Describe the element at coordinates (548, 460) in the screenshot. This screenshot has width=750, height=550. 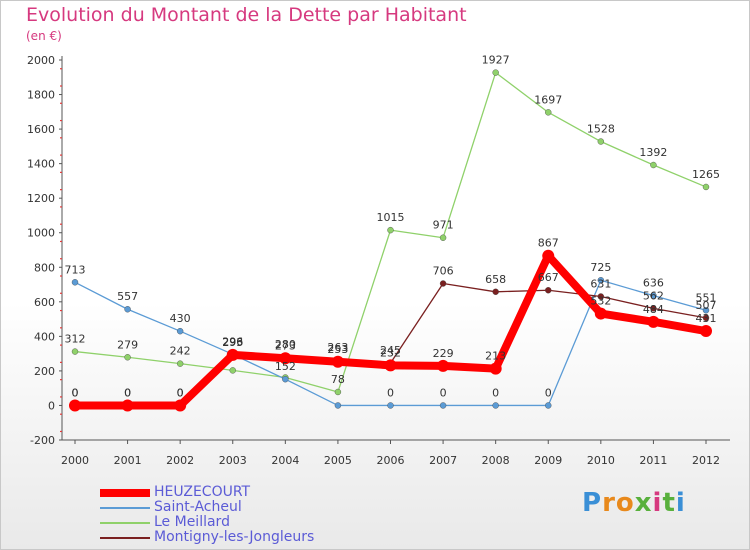
I see `x-tick-label: 2009` at that location.